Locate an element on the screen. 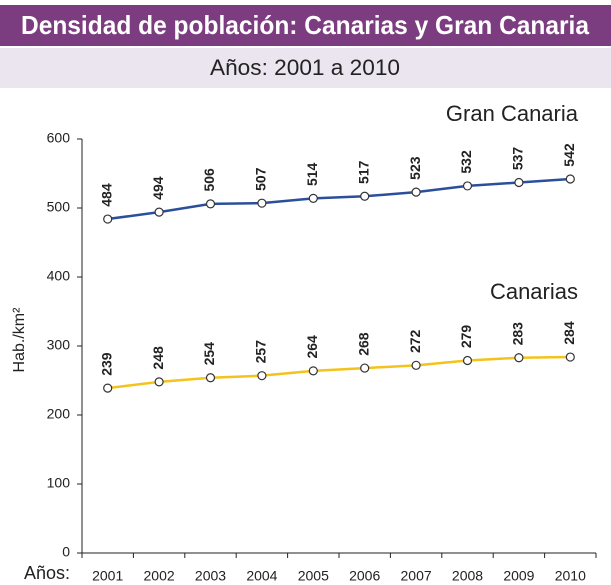 This screenshot has height=585, width=611. legend-label: Canarias is located at coordinates (534, 291).